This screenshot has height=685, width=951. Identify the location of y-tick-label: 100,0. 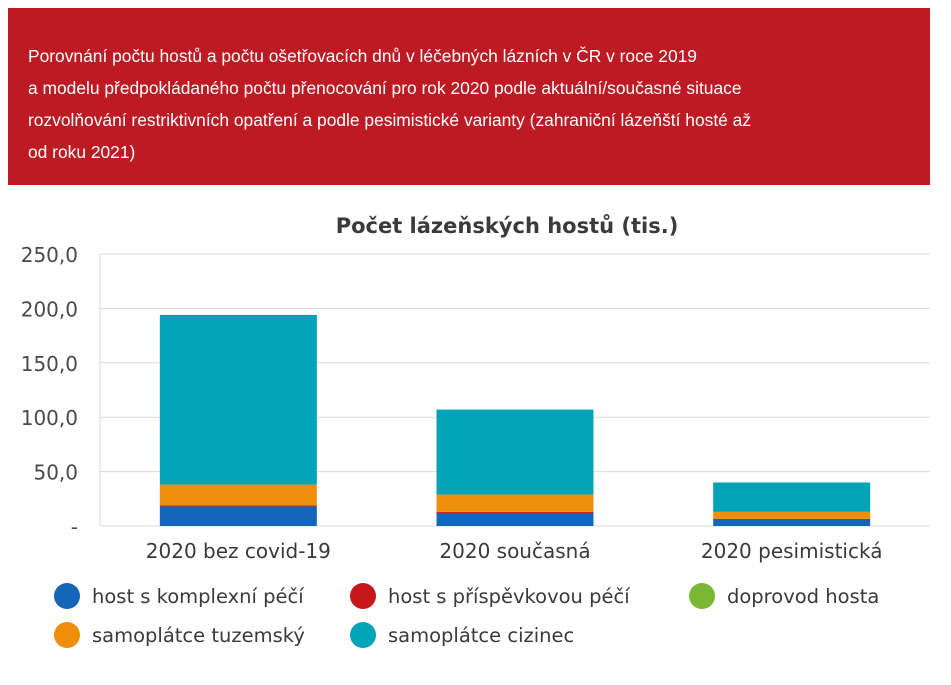
(49, 418).